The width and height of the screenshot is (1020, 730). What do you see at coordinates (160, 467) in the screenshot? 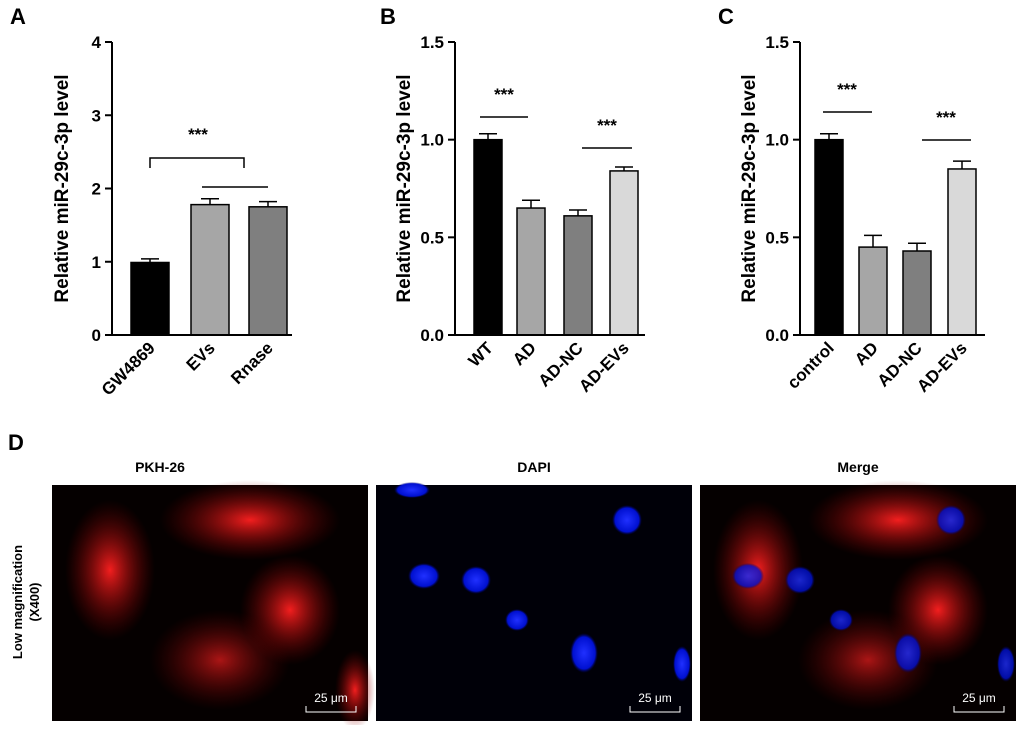
I see `column-title: PKH-26` at bounding box center [160, 467].